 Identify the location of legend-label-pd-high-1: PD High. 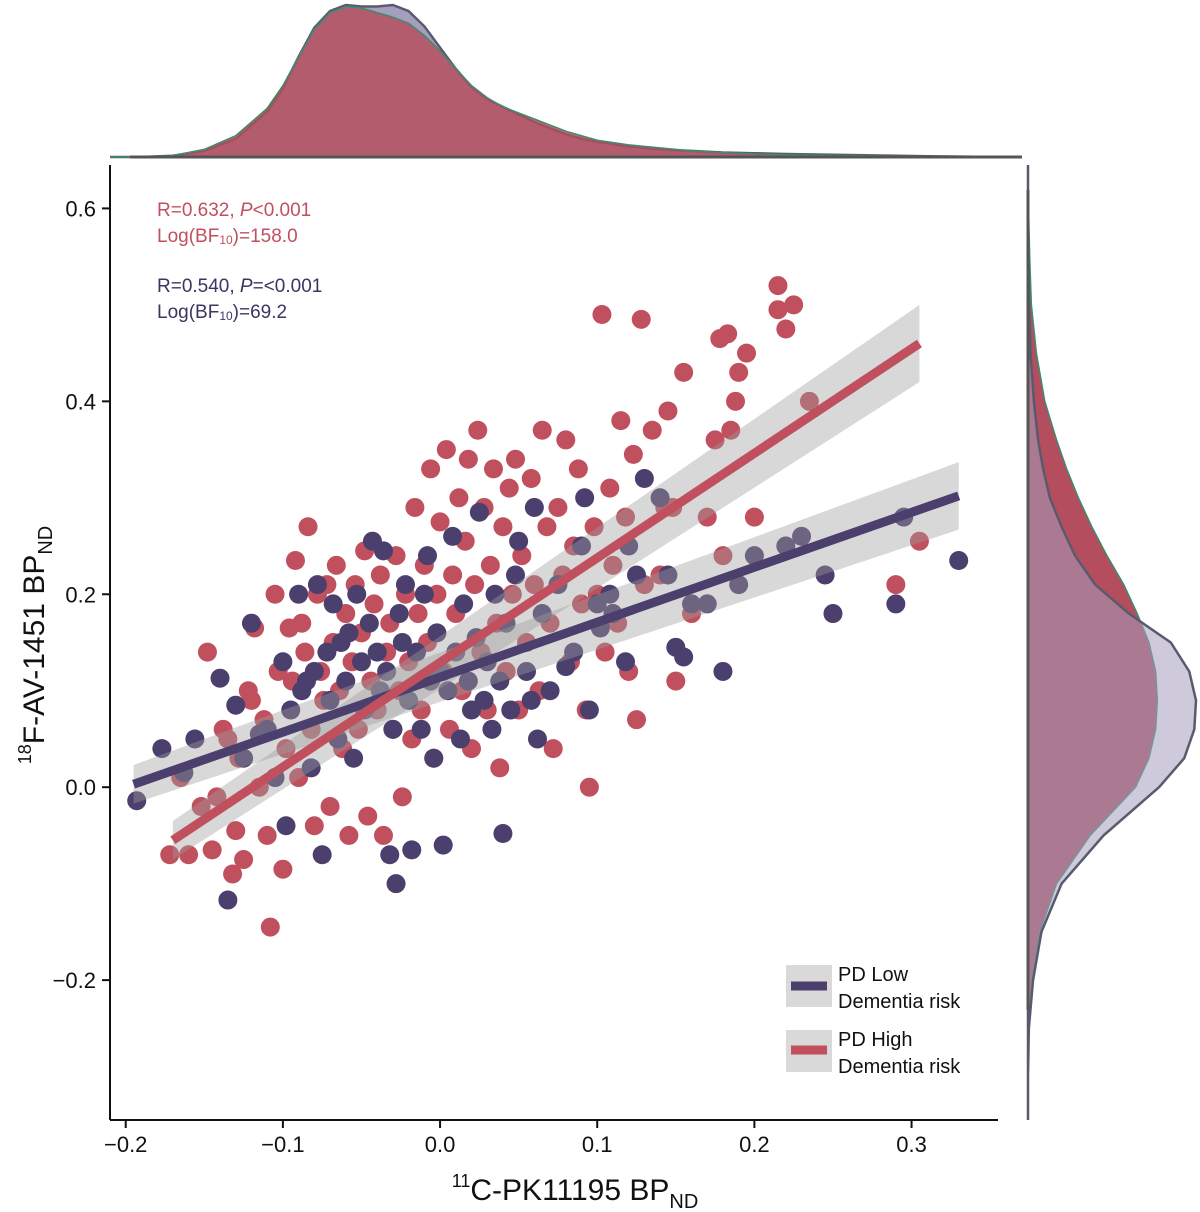
(875, 1040).